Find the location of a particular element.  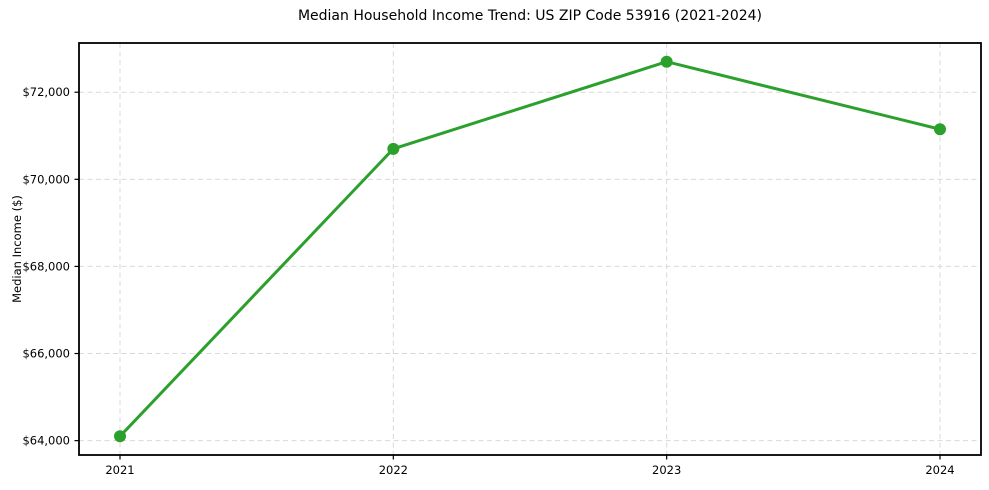

y-tick-label: $66,000 is located at coordinates (46, 354).